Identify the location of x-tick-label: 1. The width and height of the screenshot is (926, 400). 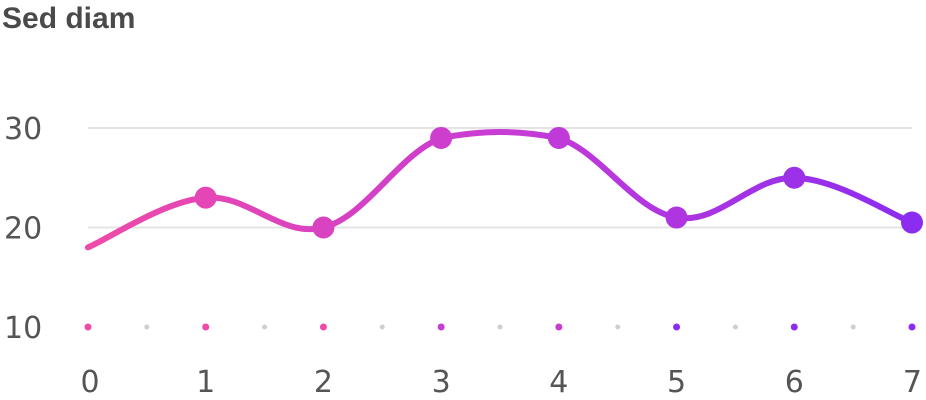
(205, 382).